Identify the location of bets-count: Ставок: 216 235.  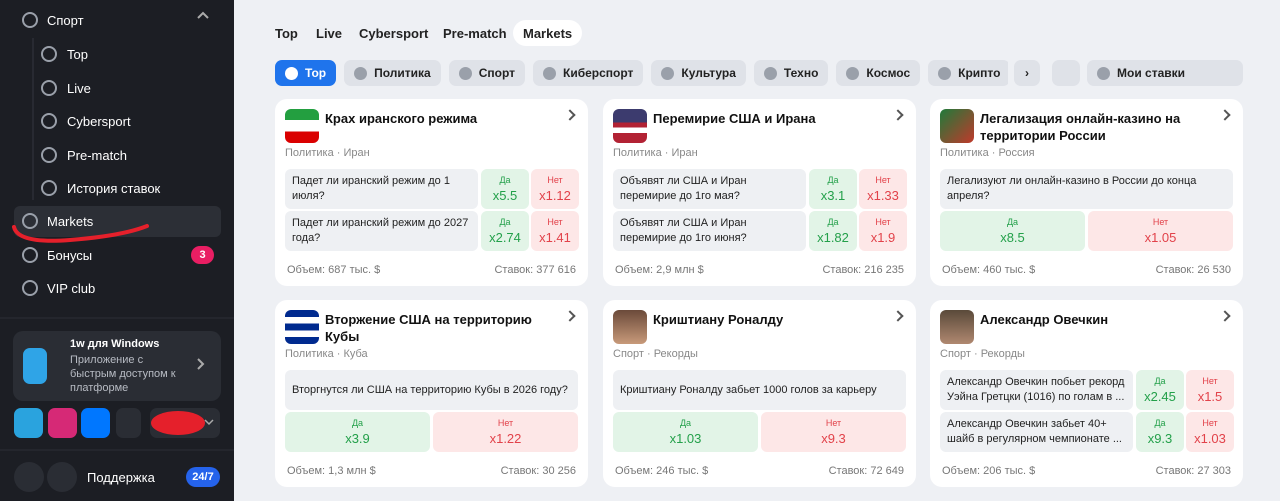
(863, 270).